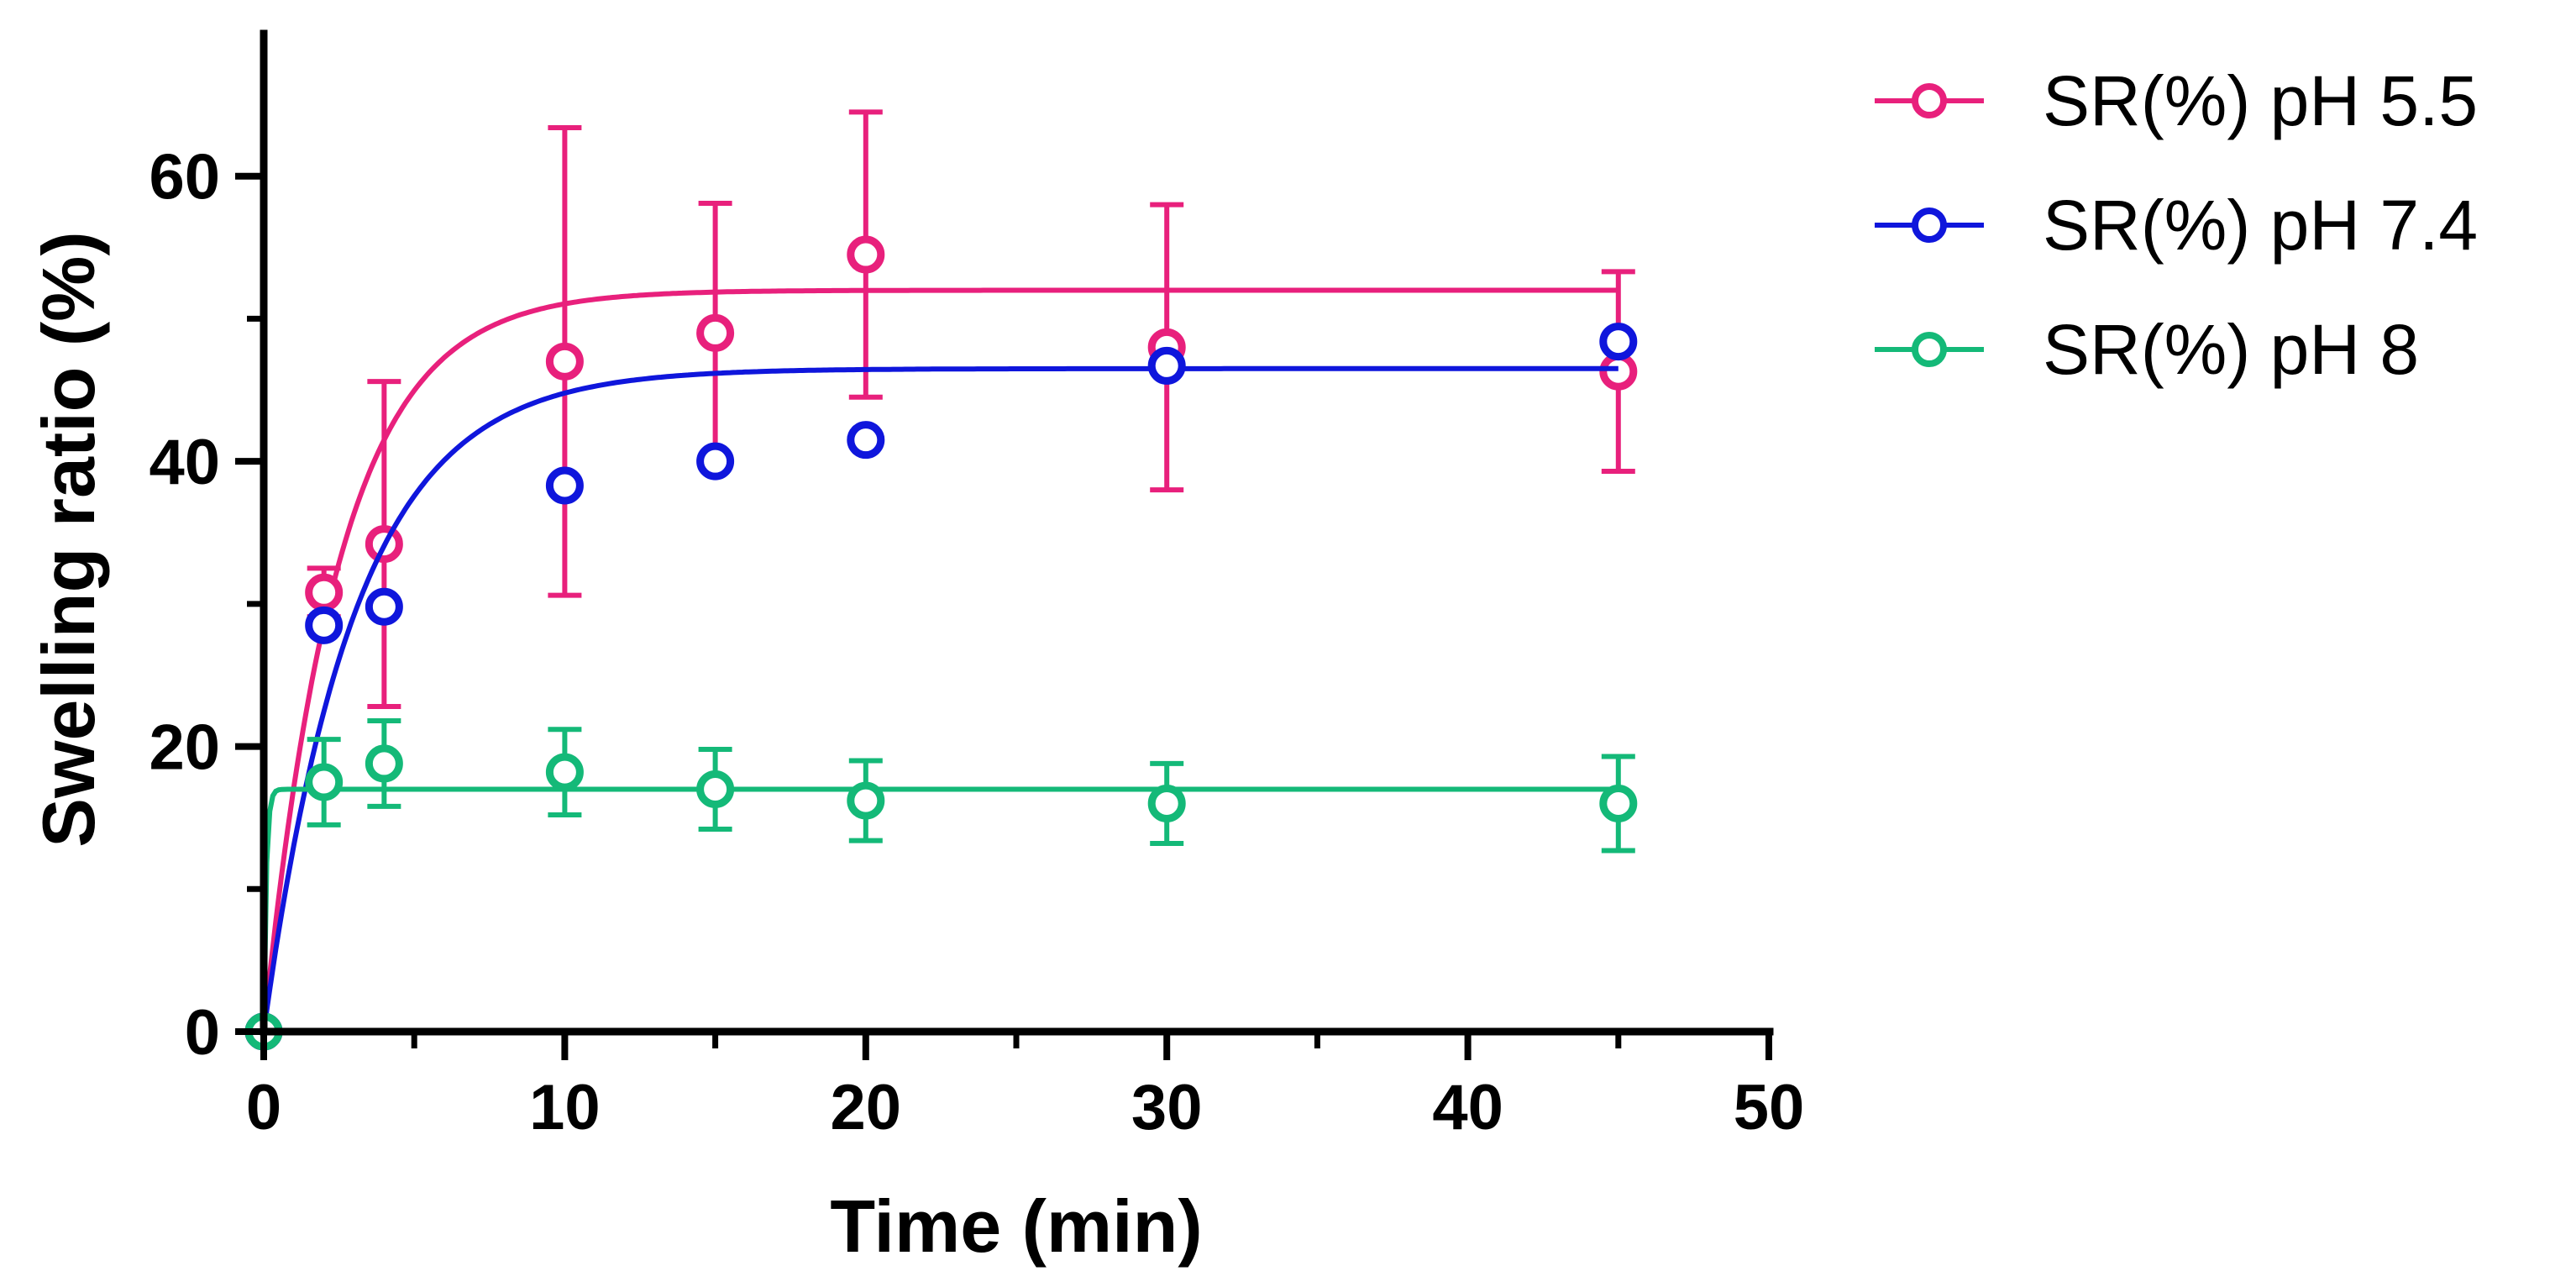  Describe the element at coordinates (68, 539) in the screenshot. I see `y-axis-title: Swelling ratio (%)` at that location.